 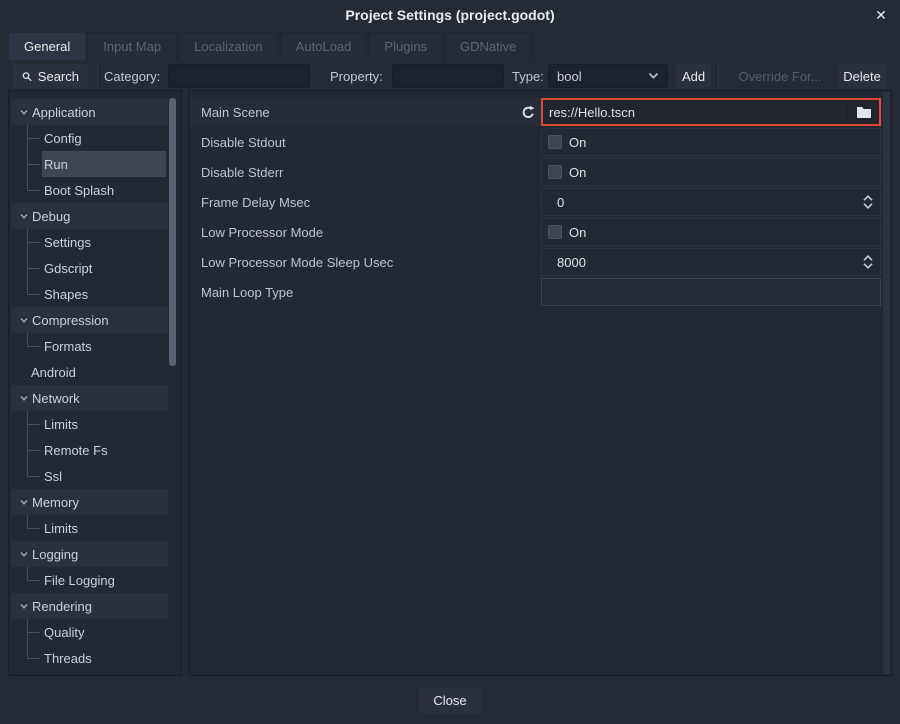 I want to click on dialog-title: Project Settings (project.godot), so click(x=450, y=15).